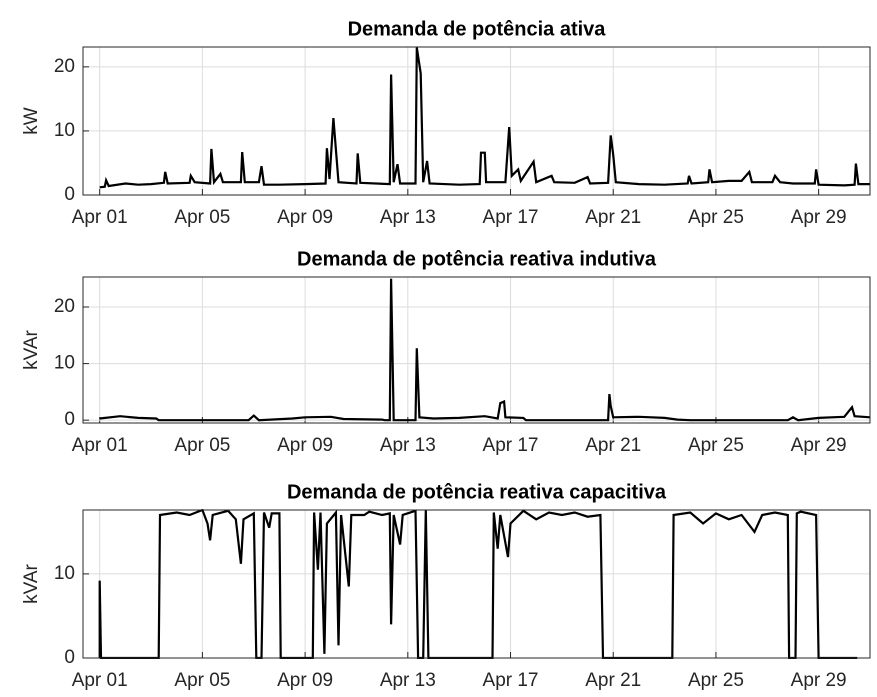  Describe the element at coordinates (477, 259) in the screenshot. I see `chart-title: Demanda de potência reativa indutiva` at that location.